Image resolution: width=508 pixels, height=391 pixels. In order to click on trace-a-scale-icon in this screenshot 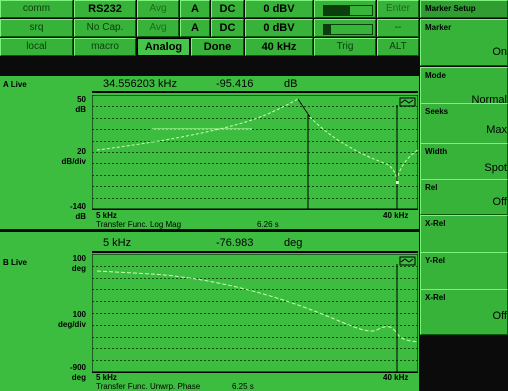, I will do `click(407, 102)`.